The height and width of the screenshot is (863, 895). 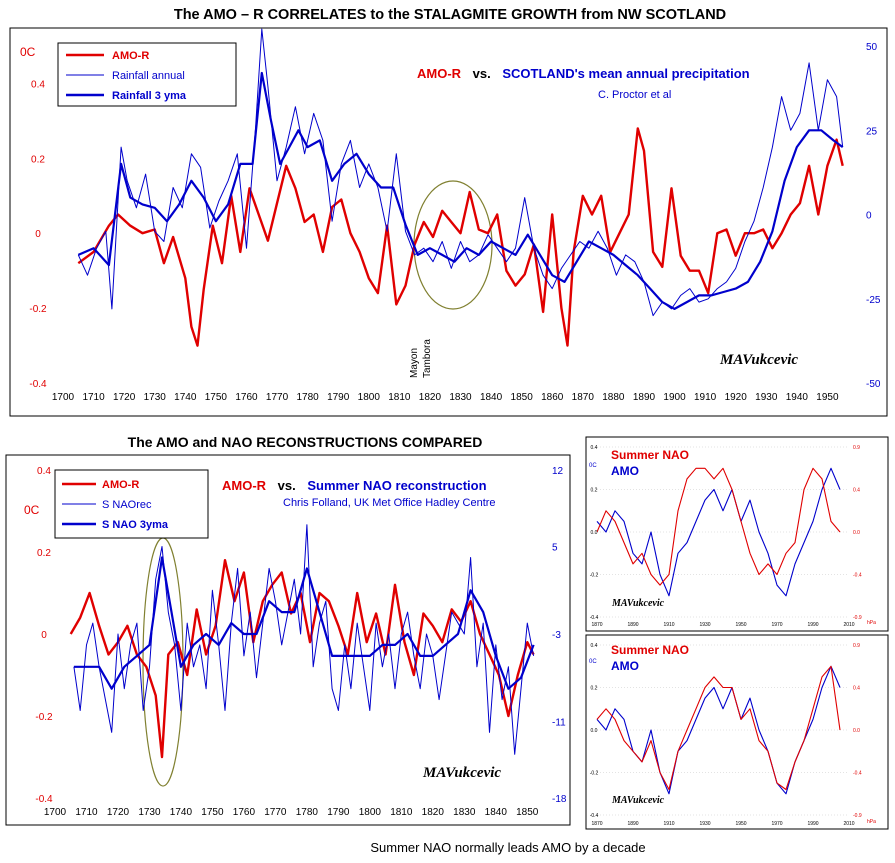 I want to click on inset-1-ylabel-right: hPa, so click(x=871, y=623).